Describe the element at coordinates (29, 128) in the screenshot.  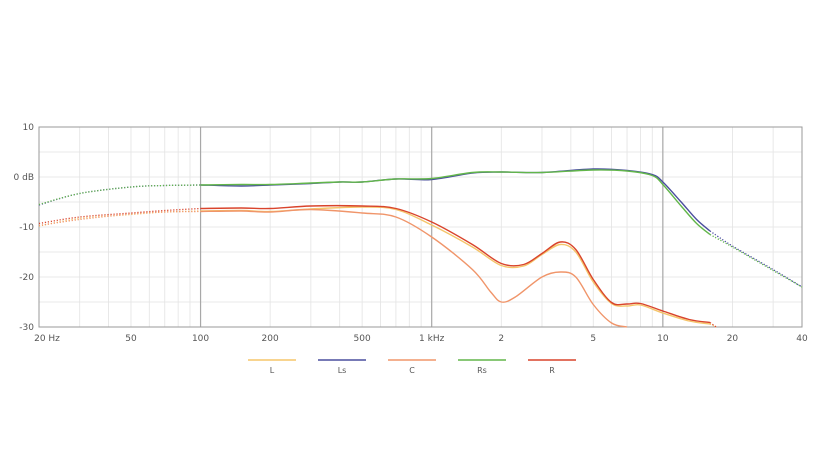
I see `y-tick-label: 10` at that location.